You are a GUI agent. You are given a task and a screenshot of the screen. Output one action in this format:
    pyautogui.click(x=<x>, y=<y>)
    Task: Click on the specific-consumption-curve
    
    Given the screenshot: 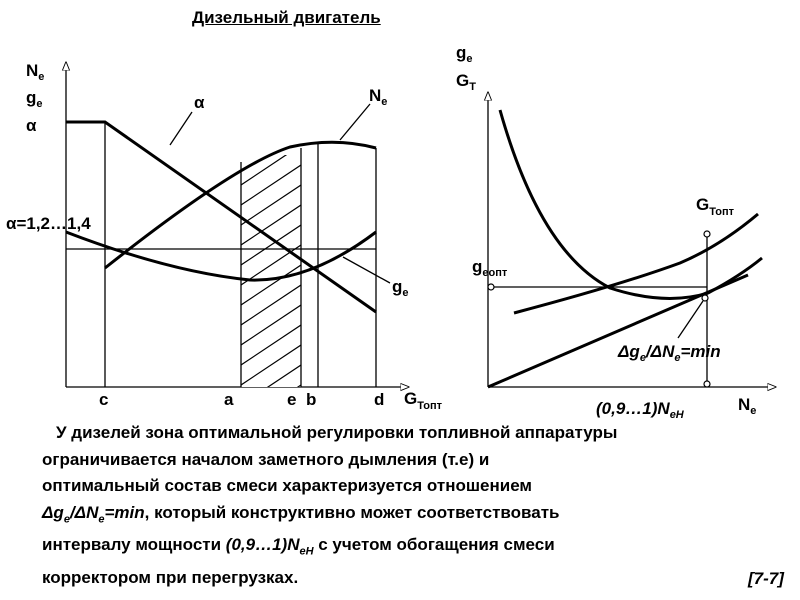 What is the action you would take?
    pyautogui.click(x=221, y=256)
    